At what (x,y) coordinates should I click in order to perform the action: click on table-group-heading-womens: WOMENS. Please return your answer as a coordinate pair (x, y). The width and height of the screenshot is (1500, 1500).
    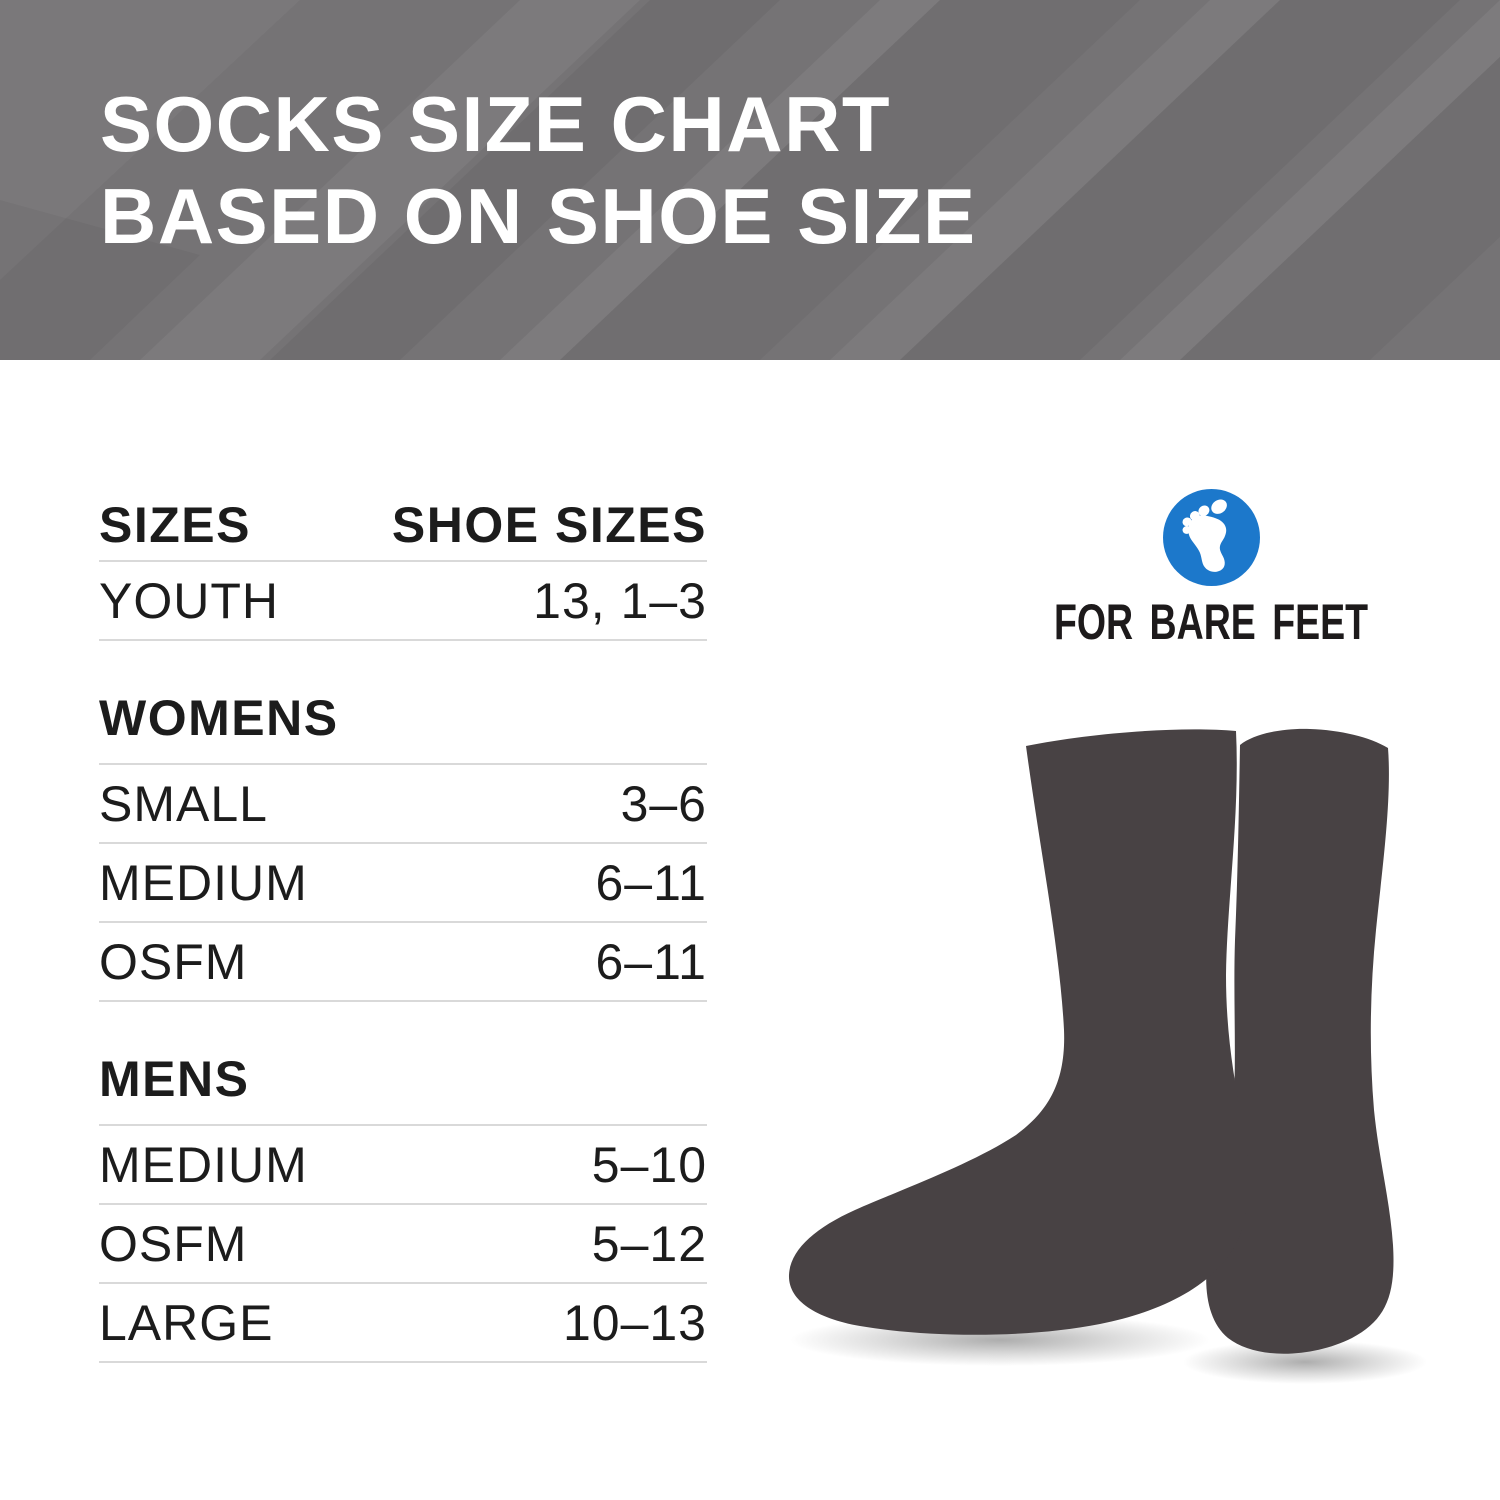
    Looking at the image, I should click on (403, 703).